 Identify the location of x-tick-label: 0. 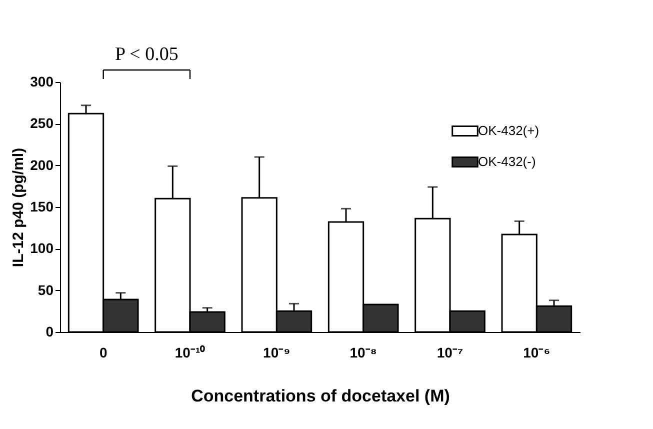
(103, 352).